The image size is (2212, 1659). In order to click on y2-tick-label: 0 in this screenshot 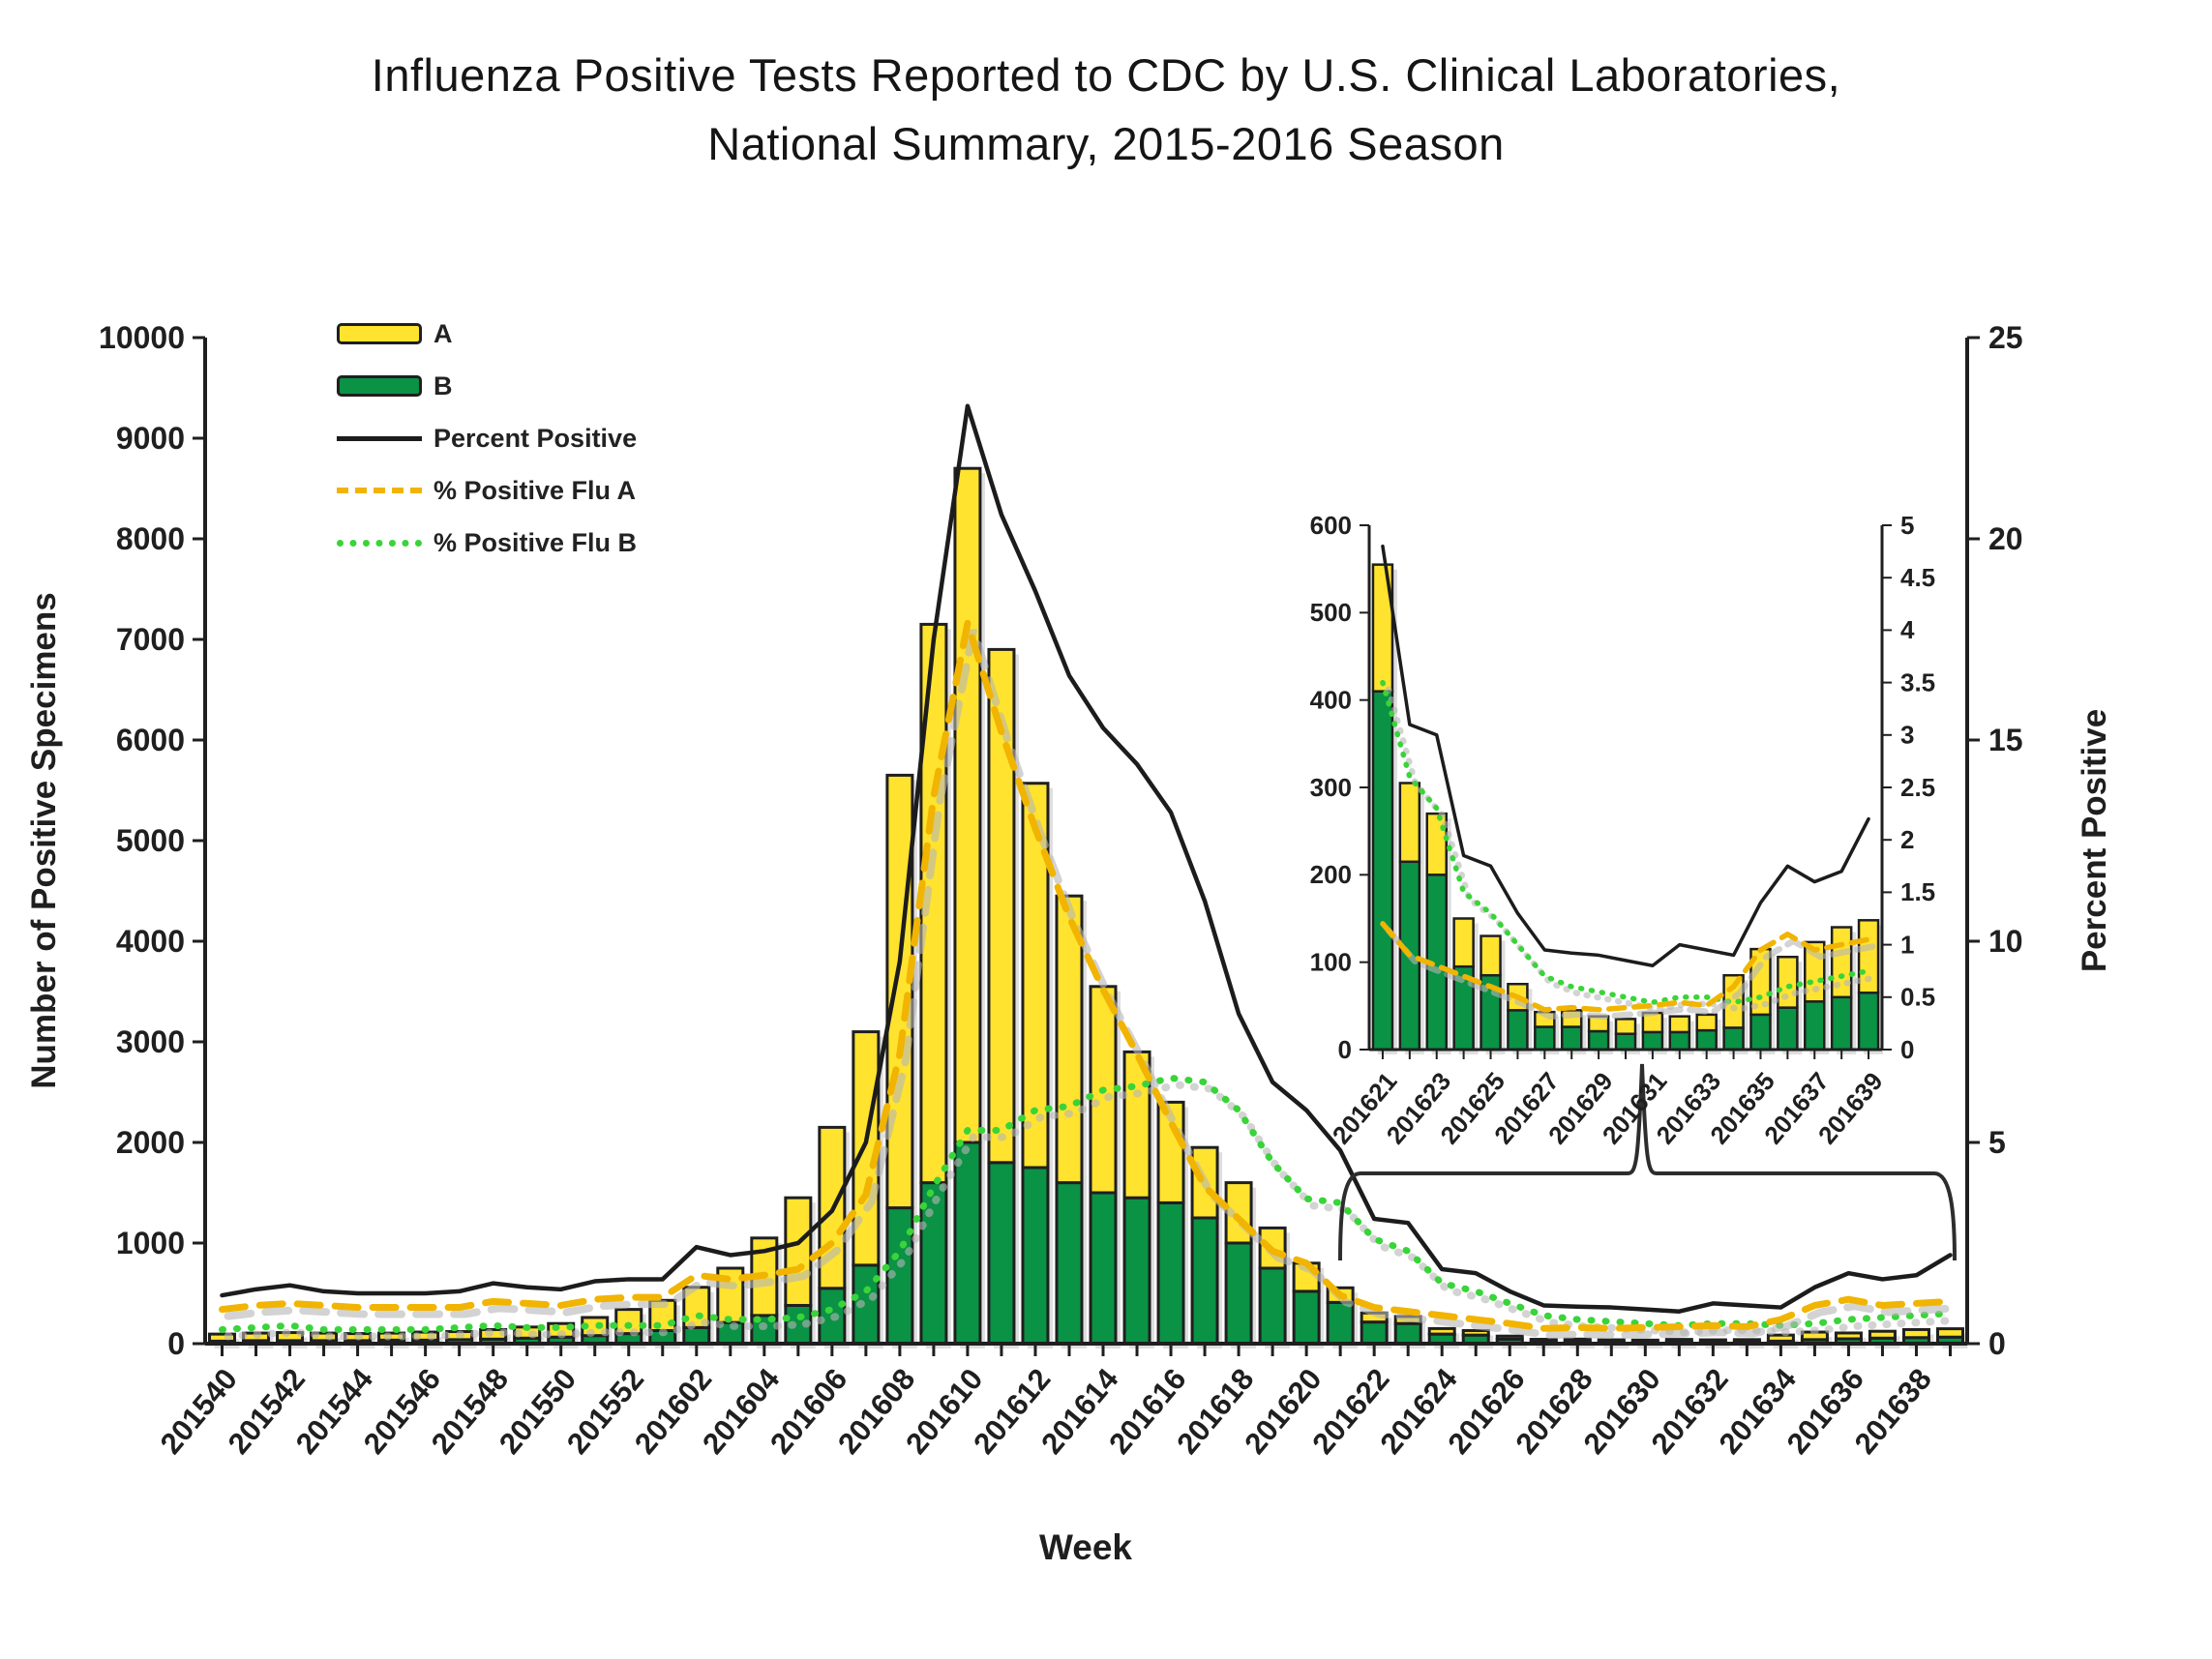, I will do `click(1997, 1343)`.